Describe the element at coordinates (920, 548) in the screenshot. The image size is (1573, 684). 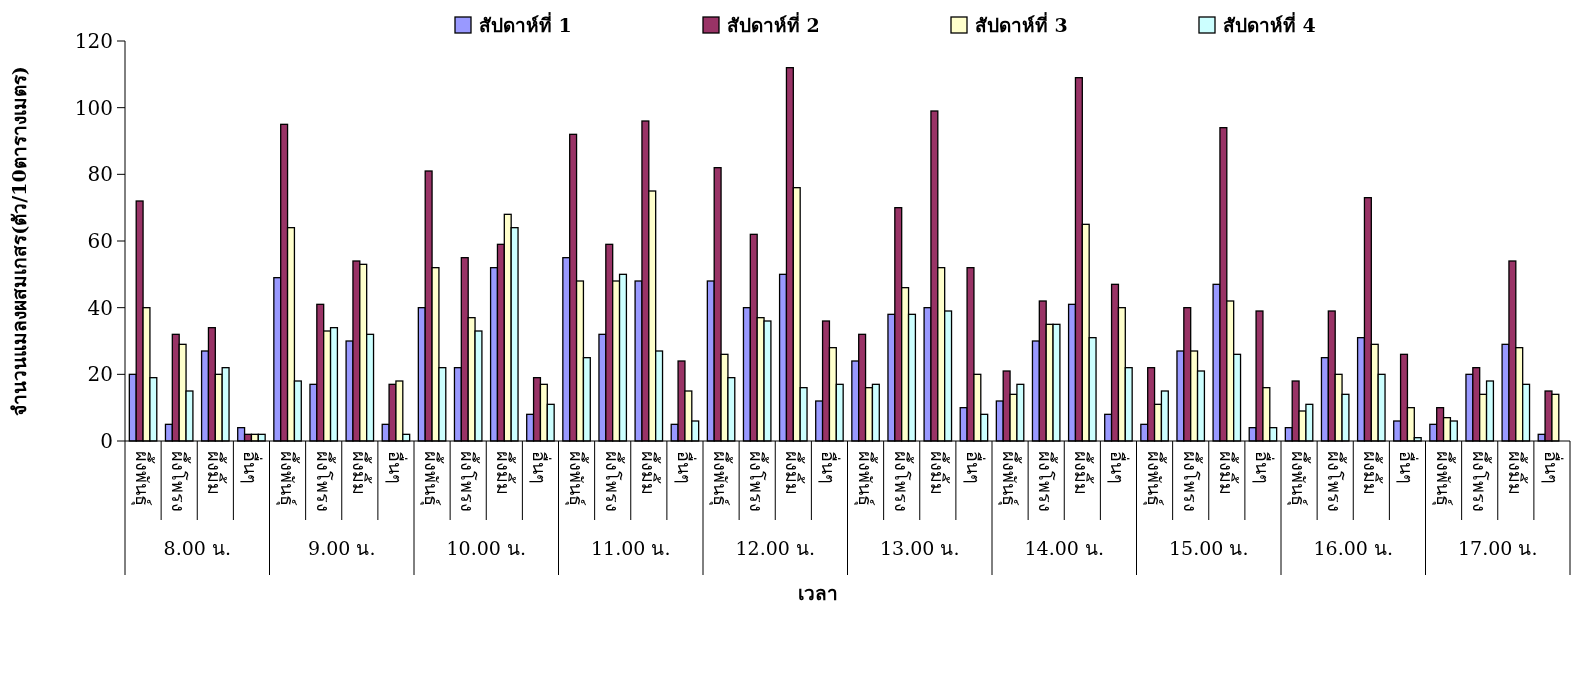
I see `text: 13.00 น.` at that location.